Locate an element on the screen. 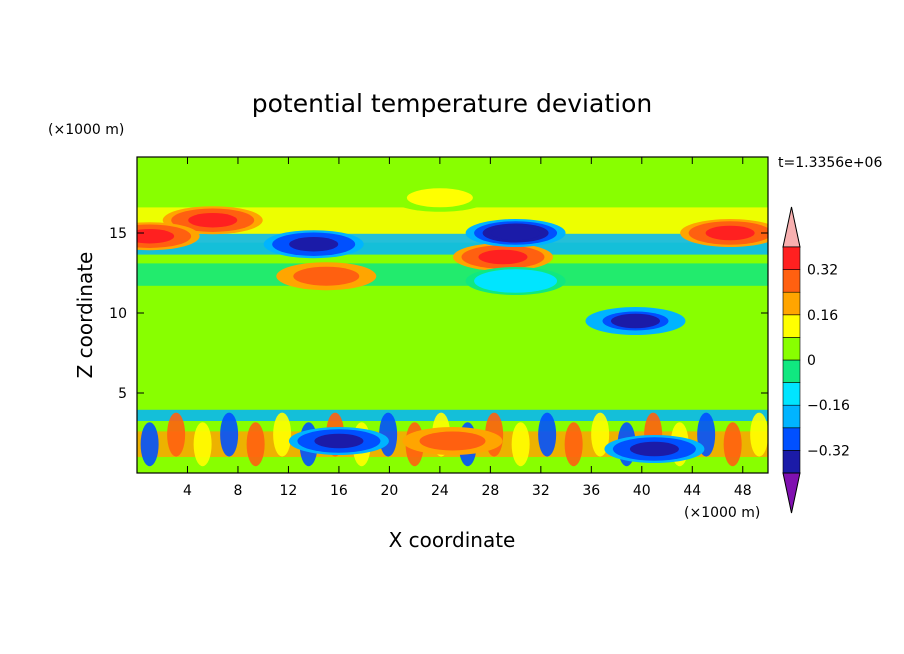  x-tick-label: 32 is located at coordinates (541, 491).